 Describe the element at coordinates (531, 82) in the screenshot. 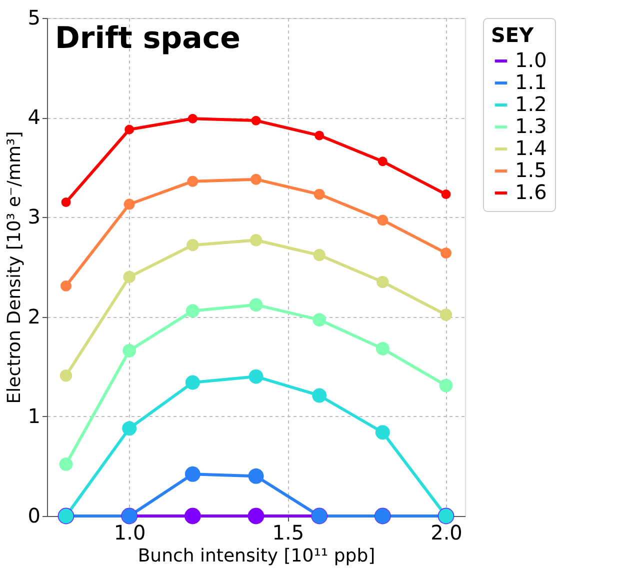

I see `legend-label: 1.1` at that location.